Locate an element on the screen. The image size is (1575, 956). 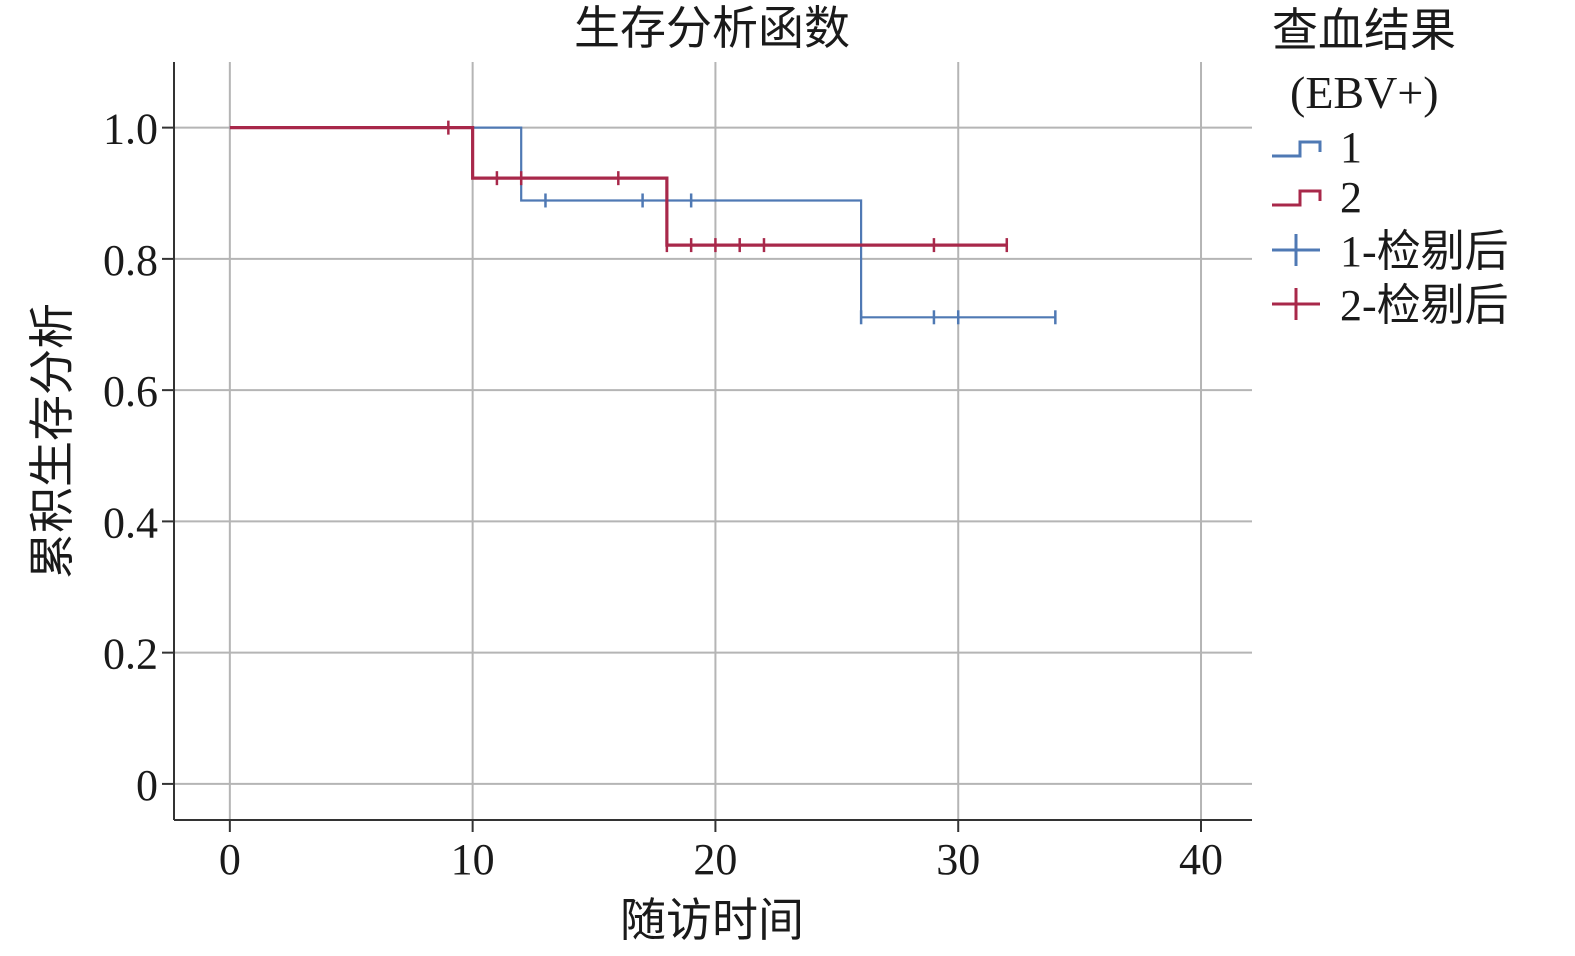
legend-entry-3: 1-检剔后 is located at coordinates (1424, 251).